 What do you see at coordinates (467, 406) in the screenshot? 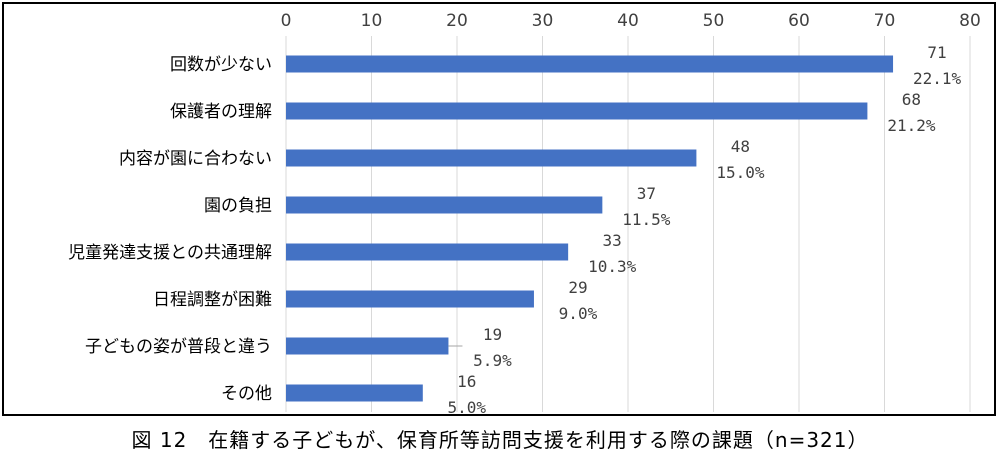
I see `percent-label: 5.0%` at bounding box center [467, 406].